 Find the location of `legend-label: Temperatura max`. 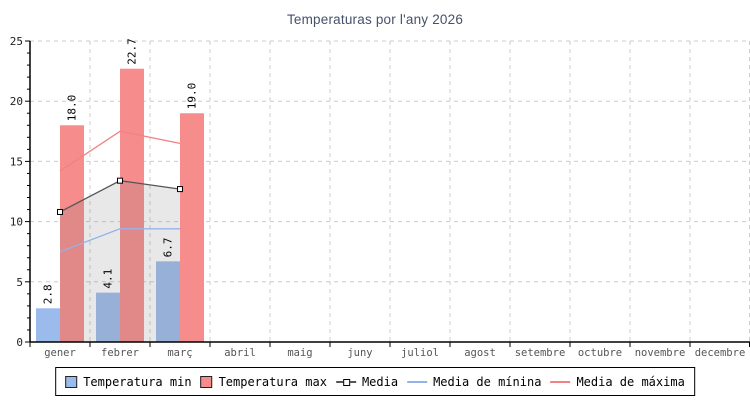

legend-label: Temperatura max is located at coordinates (272, 381).